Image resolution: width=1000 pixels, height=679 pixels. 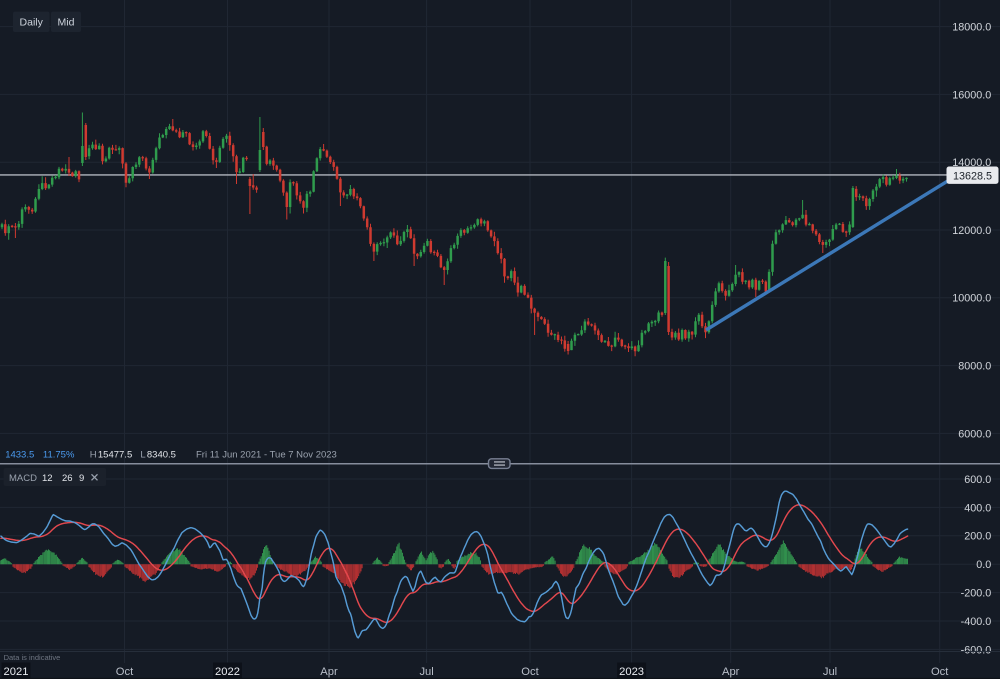 I want to click on svg-text: Mid, so click(x=66, y=23).